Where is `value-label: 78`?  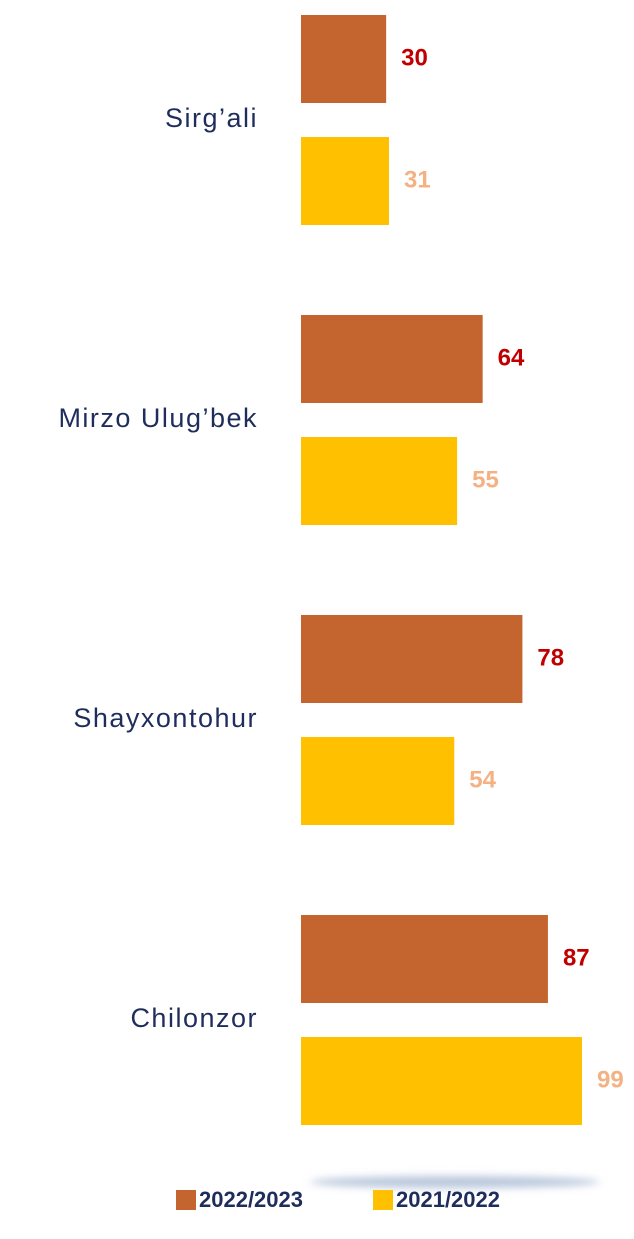
value-label: 78 is located at coordinates (550, 657).